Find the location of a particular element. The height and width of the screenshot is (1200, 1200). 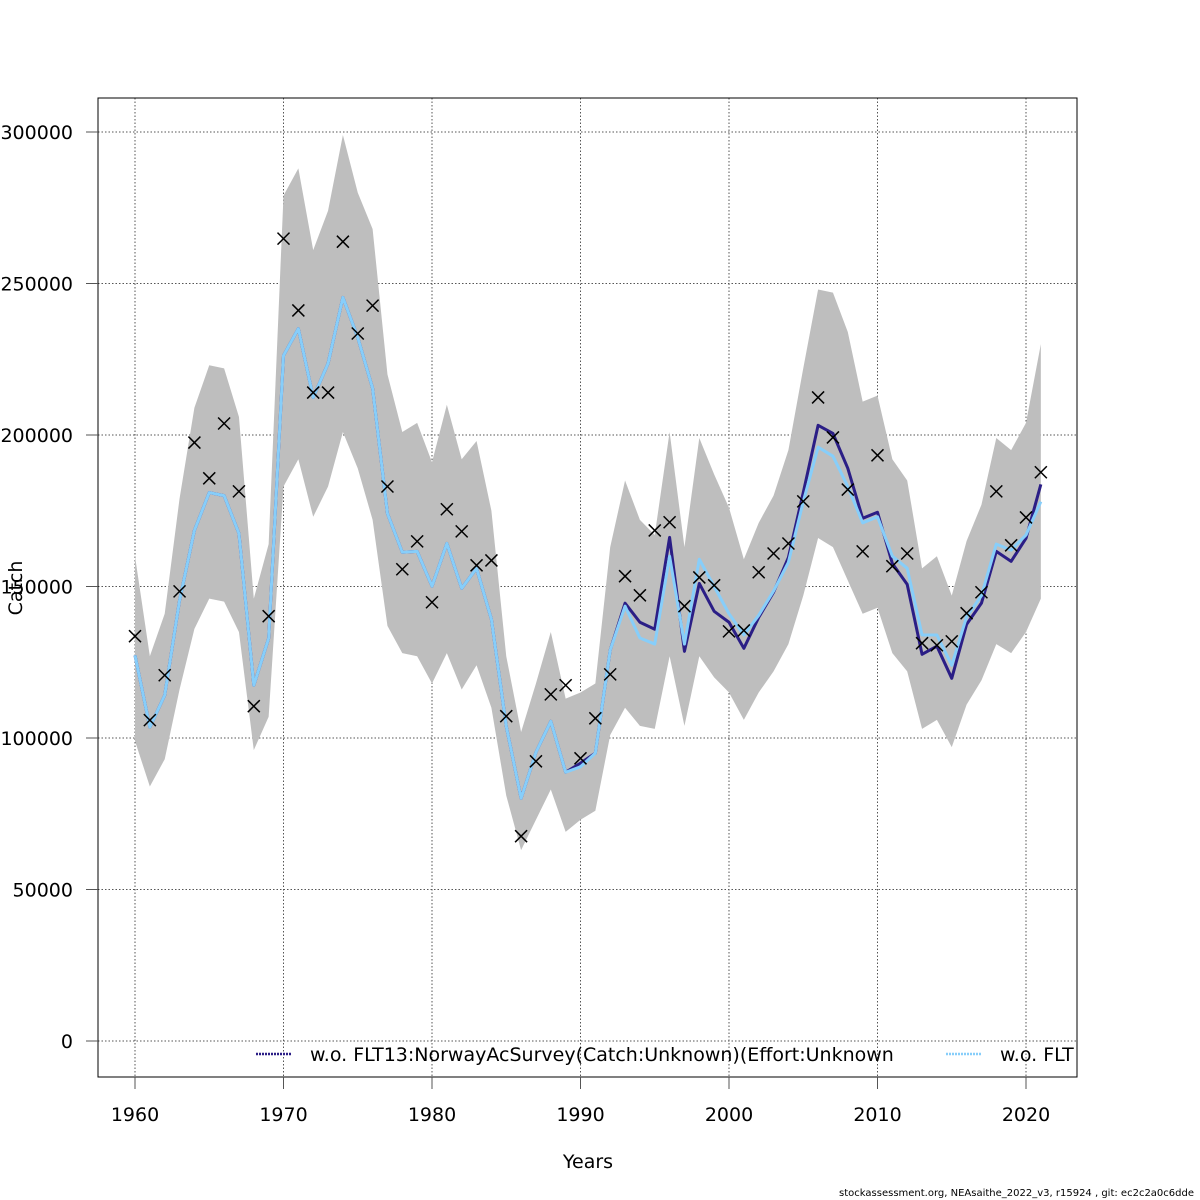

legend-label-1: w.o. FLT is located at coordinates (1037, 1055).